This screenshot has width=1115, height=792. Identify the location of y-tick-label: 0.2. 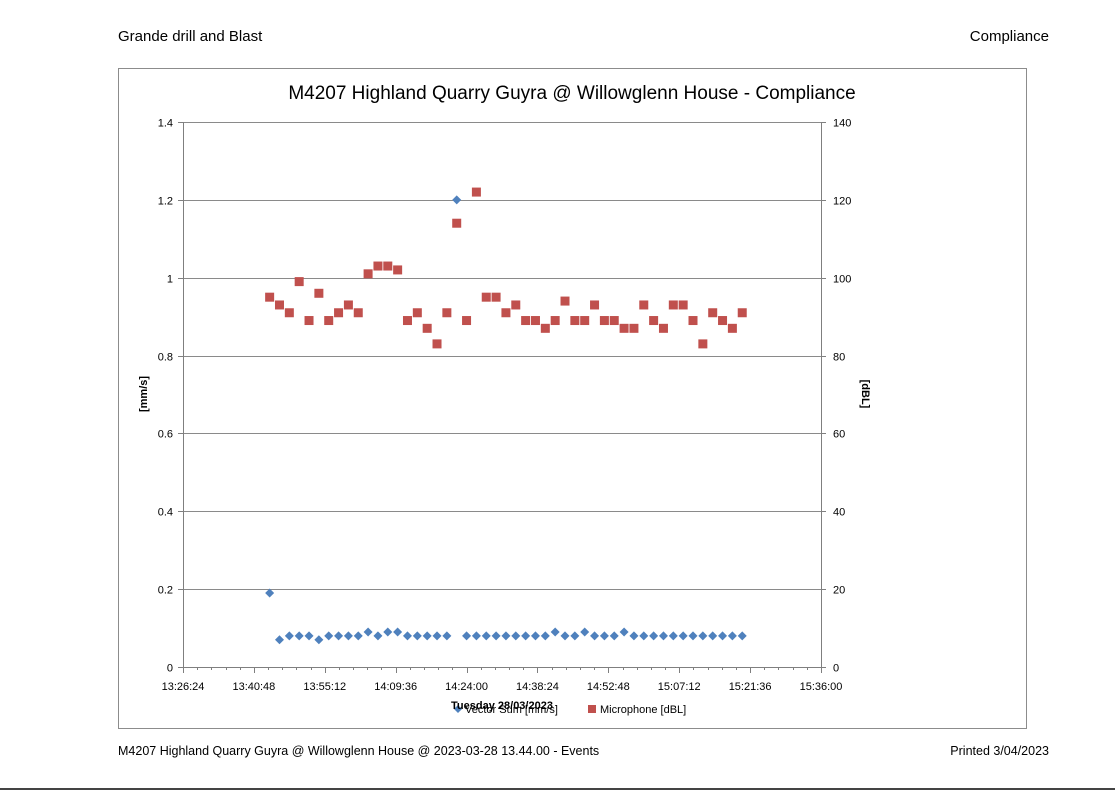
(165, 591).